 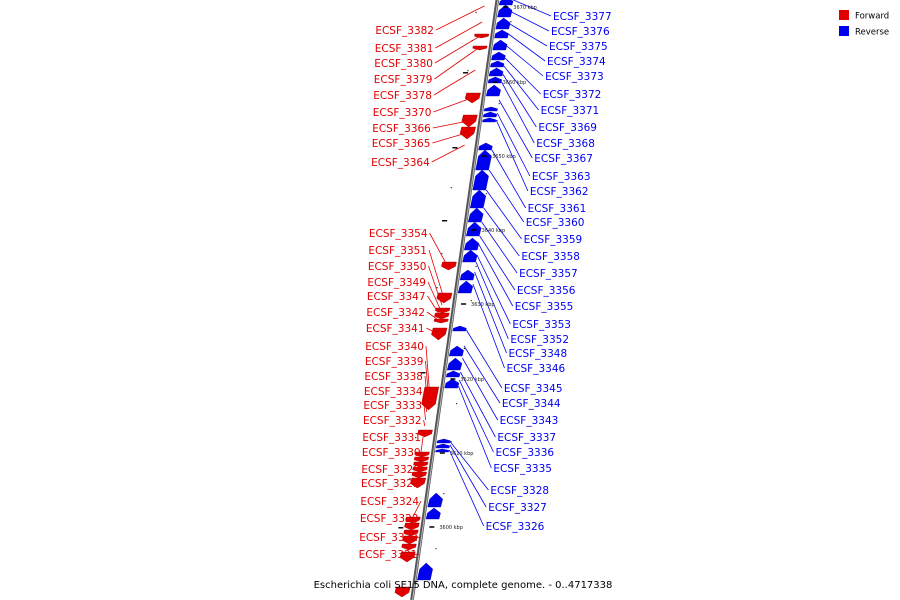 What do you see at coordinates (397, 267) in the screenshot?
I see `forward-gene-label: ECSF_3350` at bounding box center [397, 267].